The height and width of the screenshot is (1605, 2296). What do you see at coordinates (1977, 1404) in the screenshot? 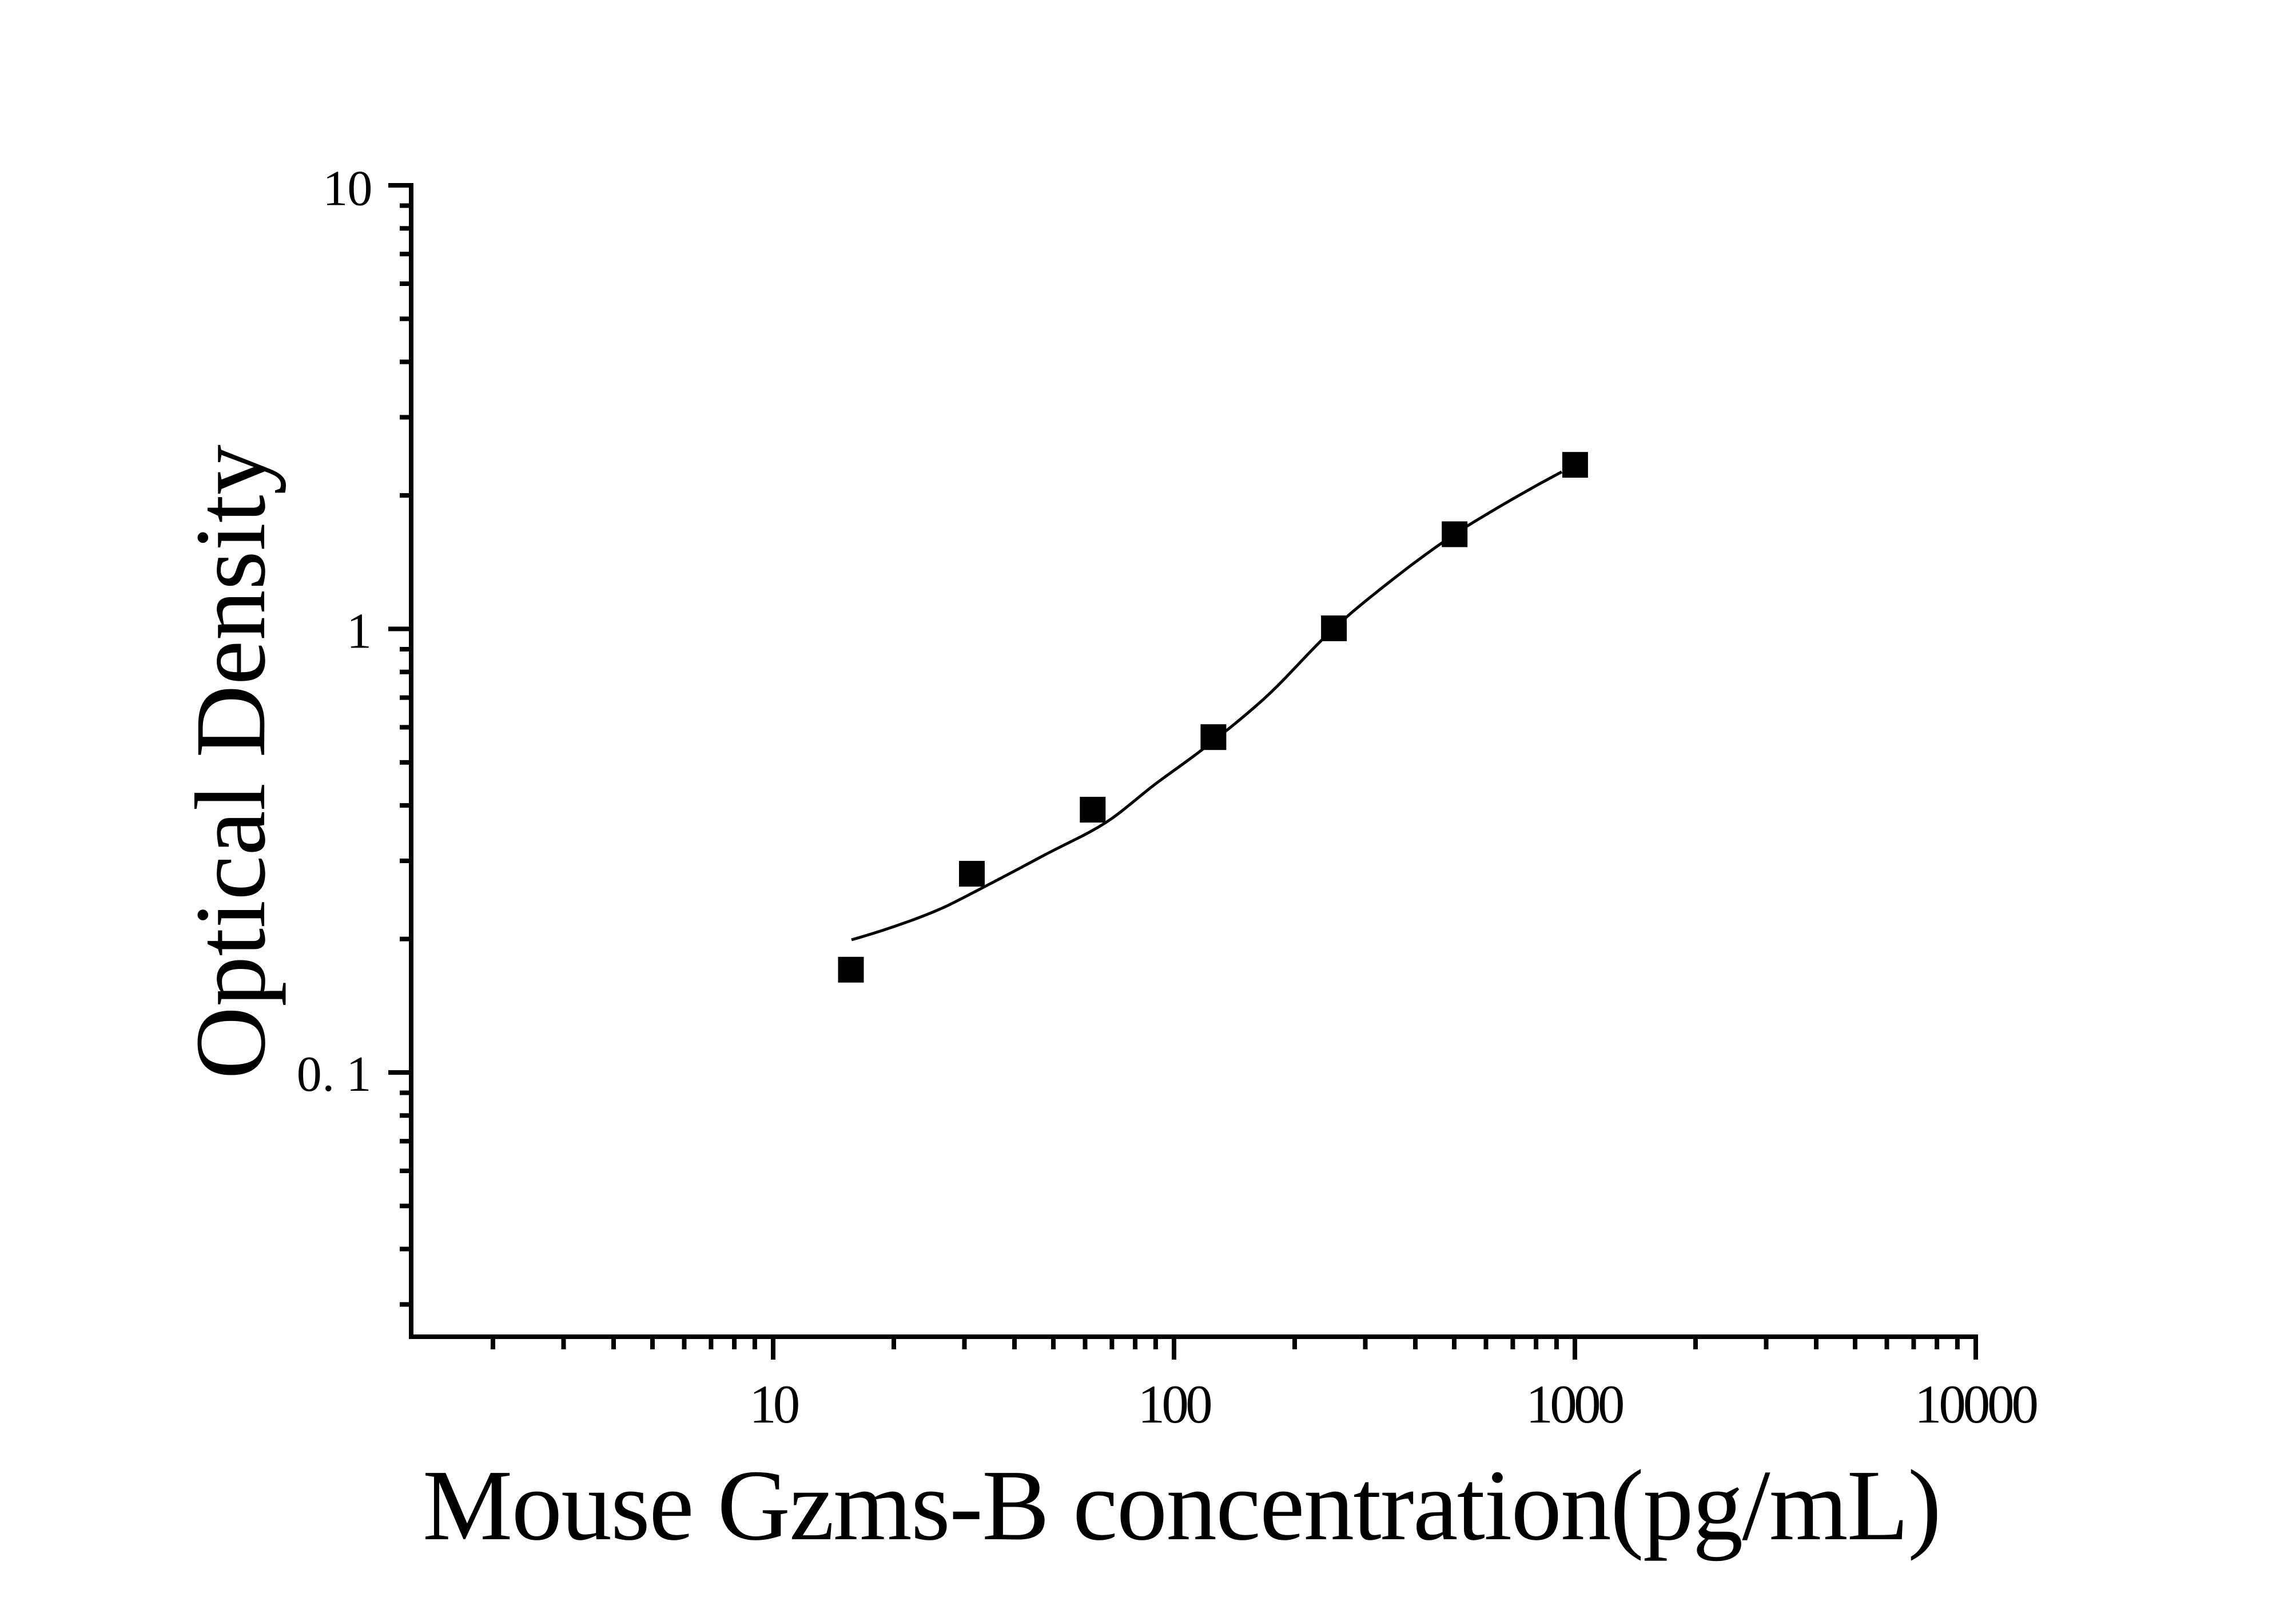
I see `svg-text: 10000` at bounding box center [1977, 1404].